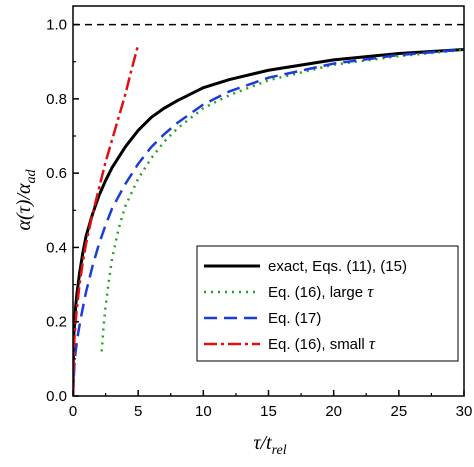 The width and height of the screenshot is (474, 467). Describe the element at coordinates (56, 99) in the screenshot. I see `y-tick-label: 0.8` at that location.